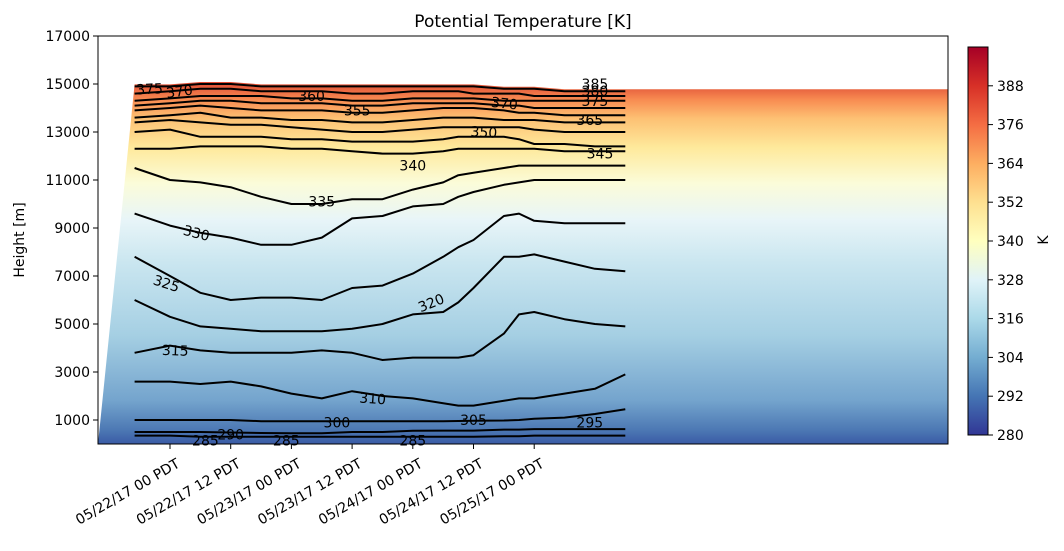  What do you see at coordinates (189, 492) in the screenshot?
I see `x-tick-label: 05/22/17 12 PDT` at bounding box center [189, 492].